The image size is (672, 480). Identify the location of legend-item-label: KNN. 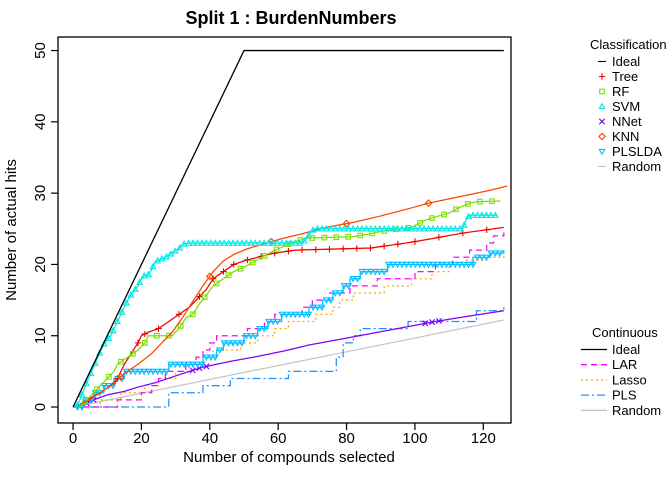
(625, 136).